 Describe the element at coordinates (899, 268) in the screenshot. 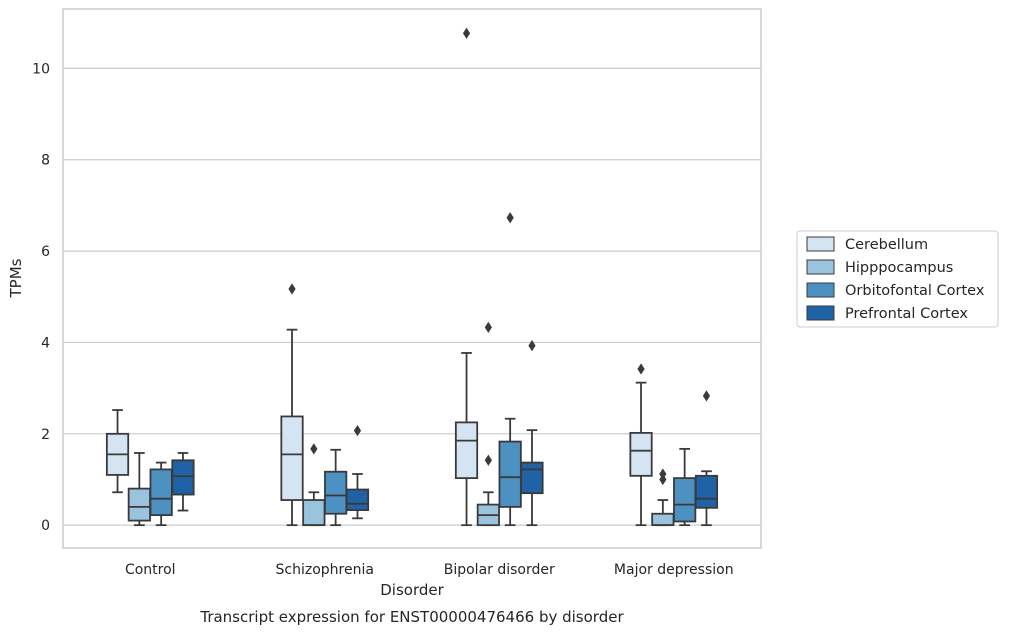

I see `legend-label: Hipppocampus` at that location.